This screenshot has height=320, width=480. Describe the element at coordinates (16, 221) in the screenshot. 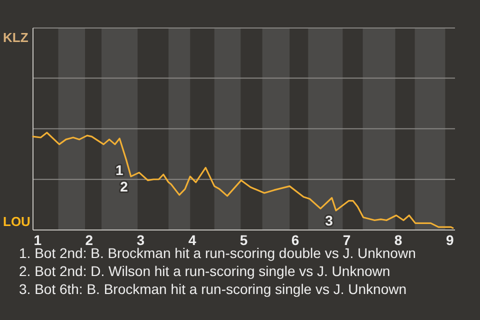

I see `text: LOU` at that location.